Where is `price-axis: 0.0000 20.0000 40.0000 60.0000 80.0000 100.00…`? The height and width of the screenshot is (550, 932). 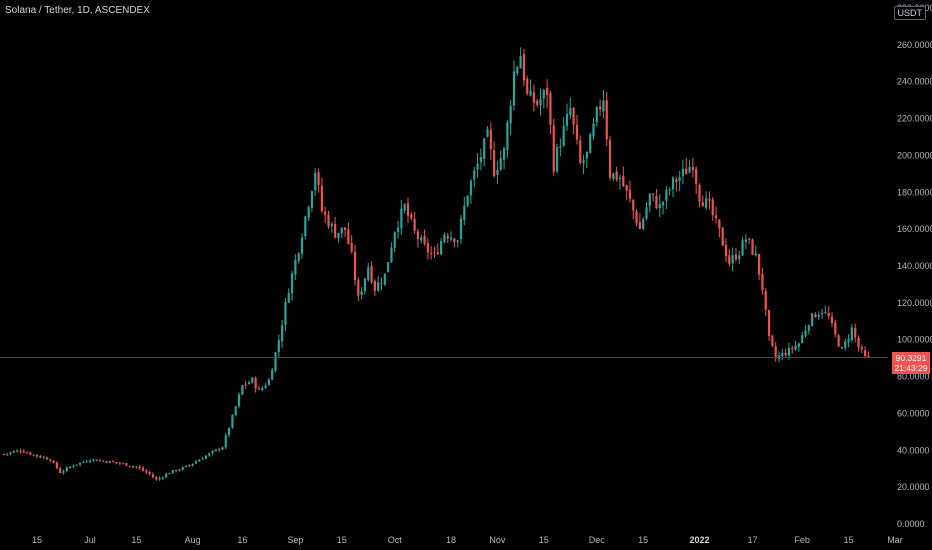
price-axis: 0.0000 20.0000 40.0000 60.0000 80.0000 100.00… is located at coordinates (914, 266).